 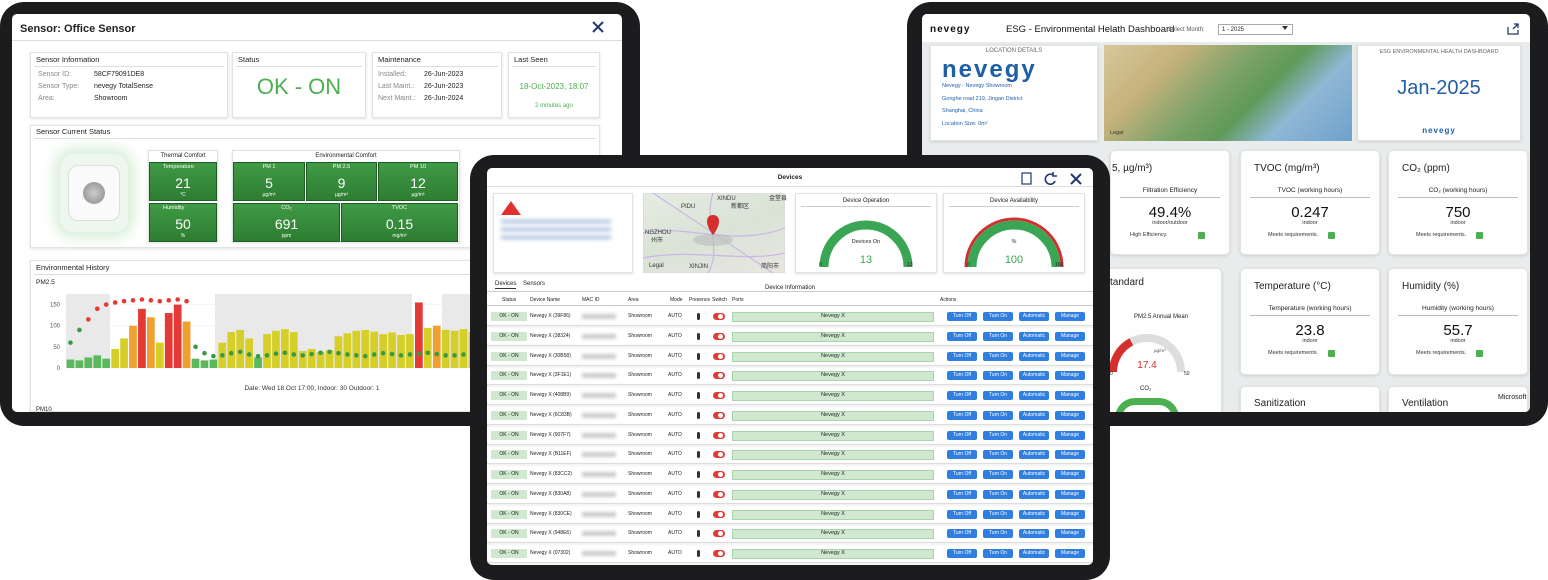 What do you see at coordinates (699, 267) in the screenshot?
I see `map-label: XINJIN` at bounding box center [699, 267].